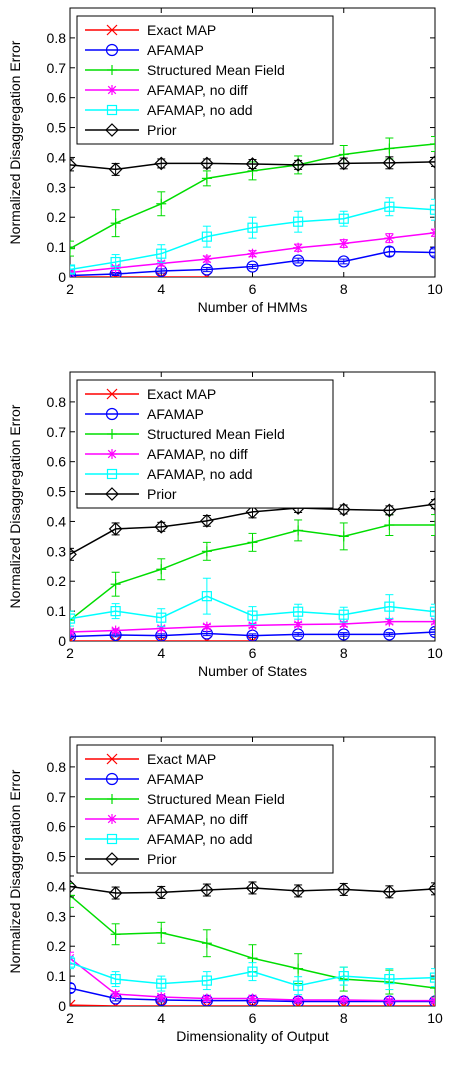 The width and height of the screenshot is (466, 1080). I want to click on series-afamap-no-diff, so click(252, 627).